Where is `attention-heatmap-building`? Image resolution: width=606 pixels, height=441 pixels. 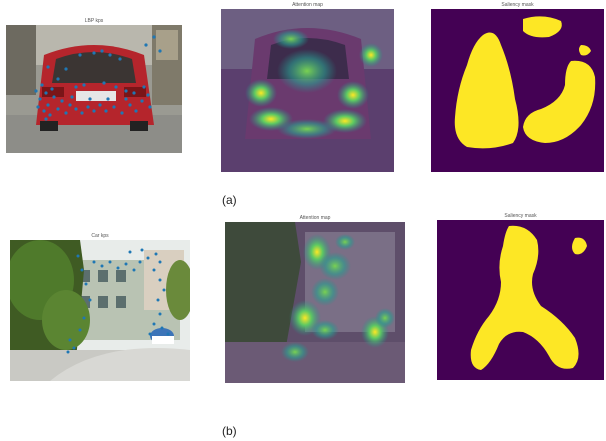 attention-heatmap-building is located at coordinates (315, 302).